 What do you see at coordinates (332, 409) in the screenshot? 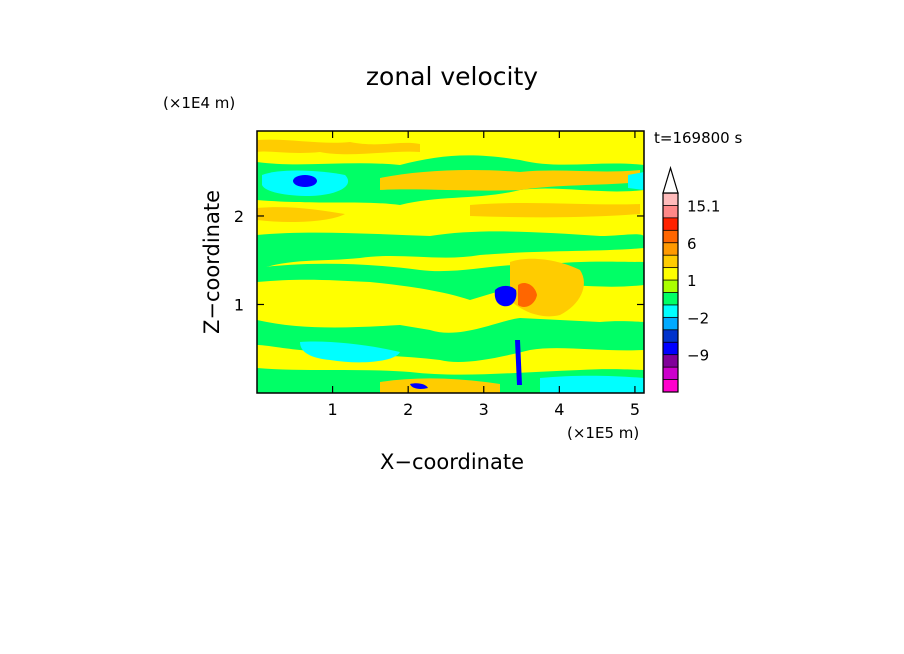
I see `x-tick-label: 1` at bounding box center [332, 409].